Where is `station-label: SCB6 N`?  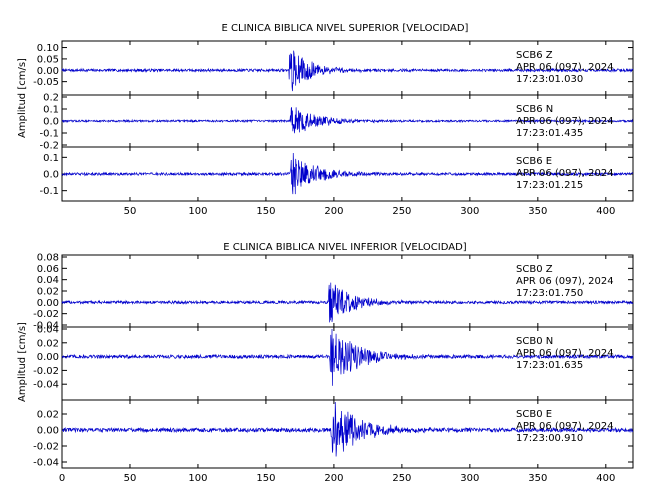
station-label: SCB6 N is located at coordinates (534, 109).